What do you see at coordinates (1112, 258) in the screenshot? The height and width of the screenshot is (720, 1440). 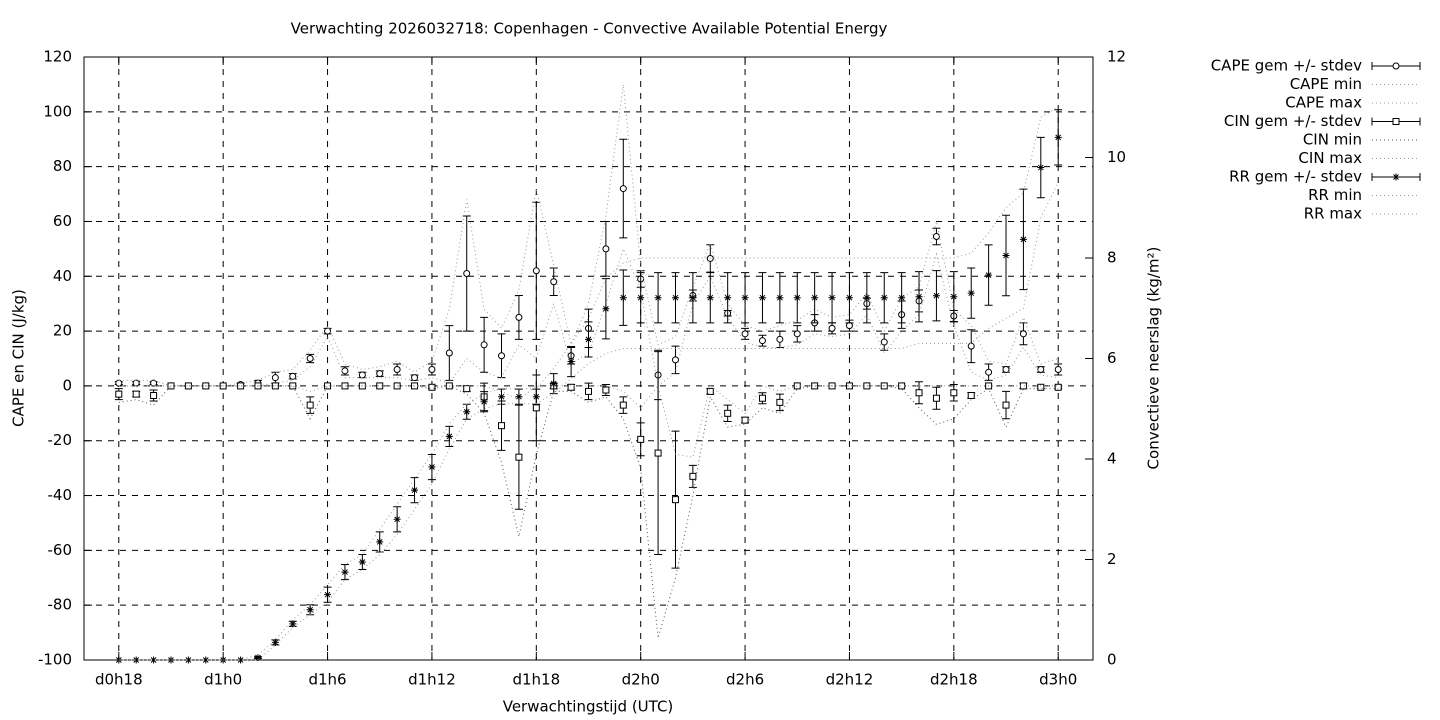 I see `y2-tick-label: 8` at bounding box center [1112, 258].